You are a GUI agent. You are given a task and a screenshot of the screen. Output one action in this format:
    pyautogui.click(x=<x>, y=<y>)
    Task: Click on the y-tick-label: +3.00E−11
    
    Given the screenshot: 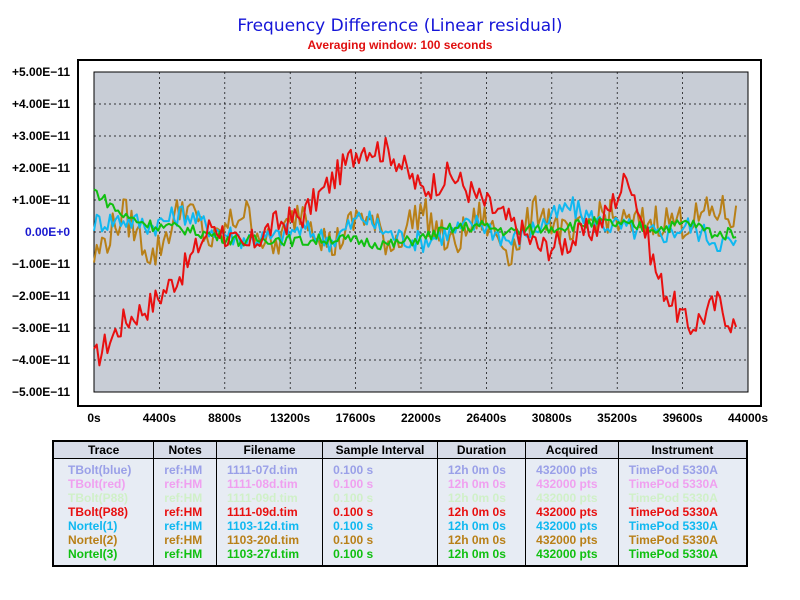 What is the action you would take?
    pyautogui.click(x=41, y=136)
    